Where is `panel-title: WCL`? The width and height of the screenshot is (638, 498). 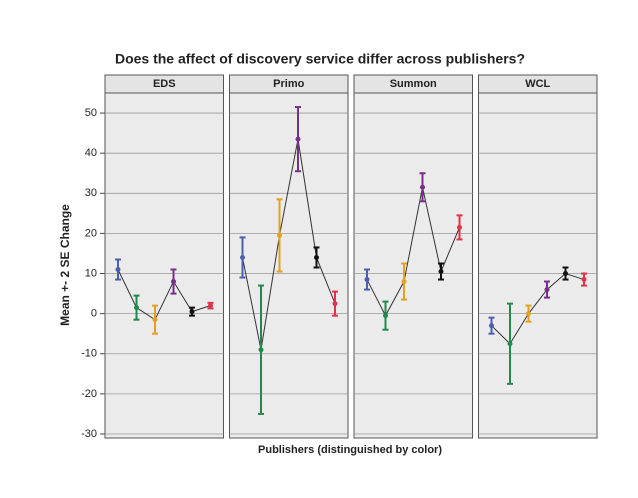
panel-title: WCL is located at coordinates (537, 84).